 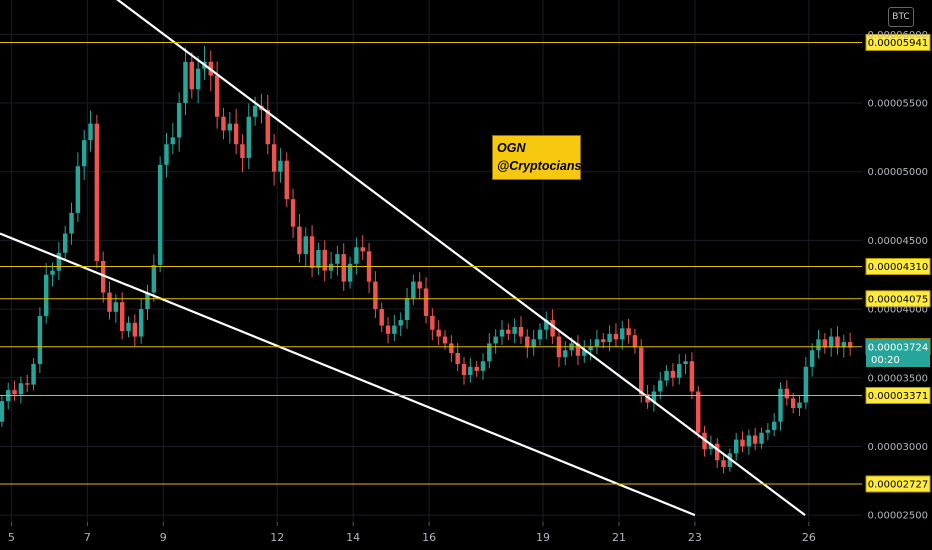 What do you see at coordinates (898, 516) in the screenshot?
I see `y-tick-label: 0.00002500` at bounding box center [898, 516].